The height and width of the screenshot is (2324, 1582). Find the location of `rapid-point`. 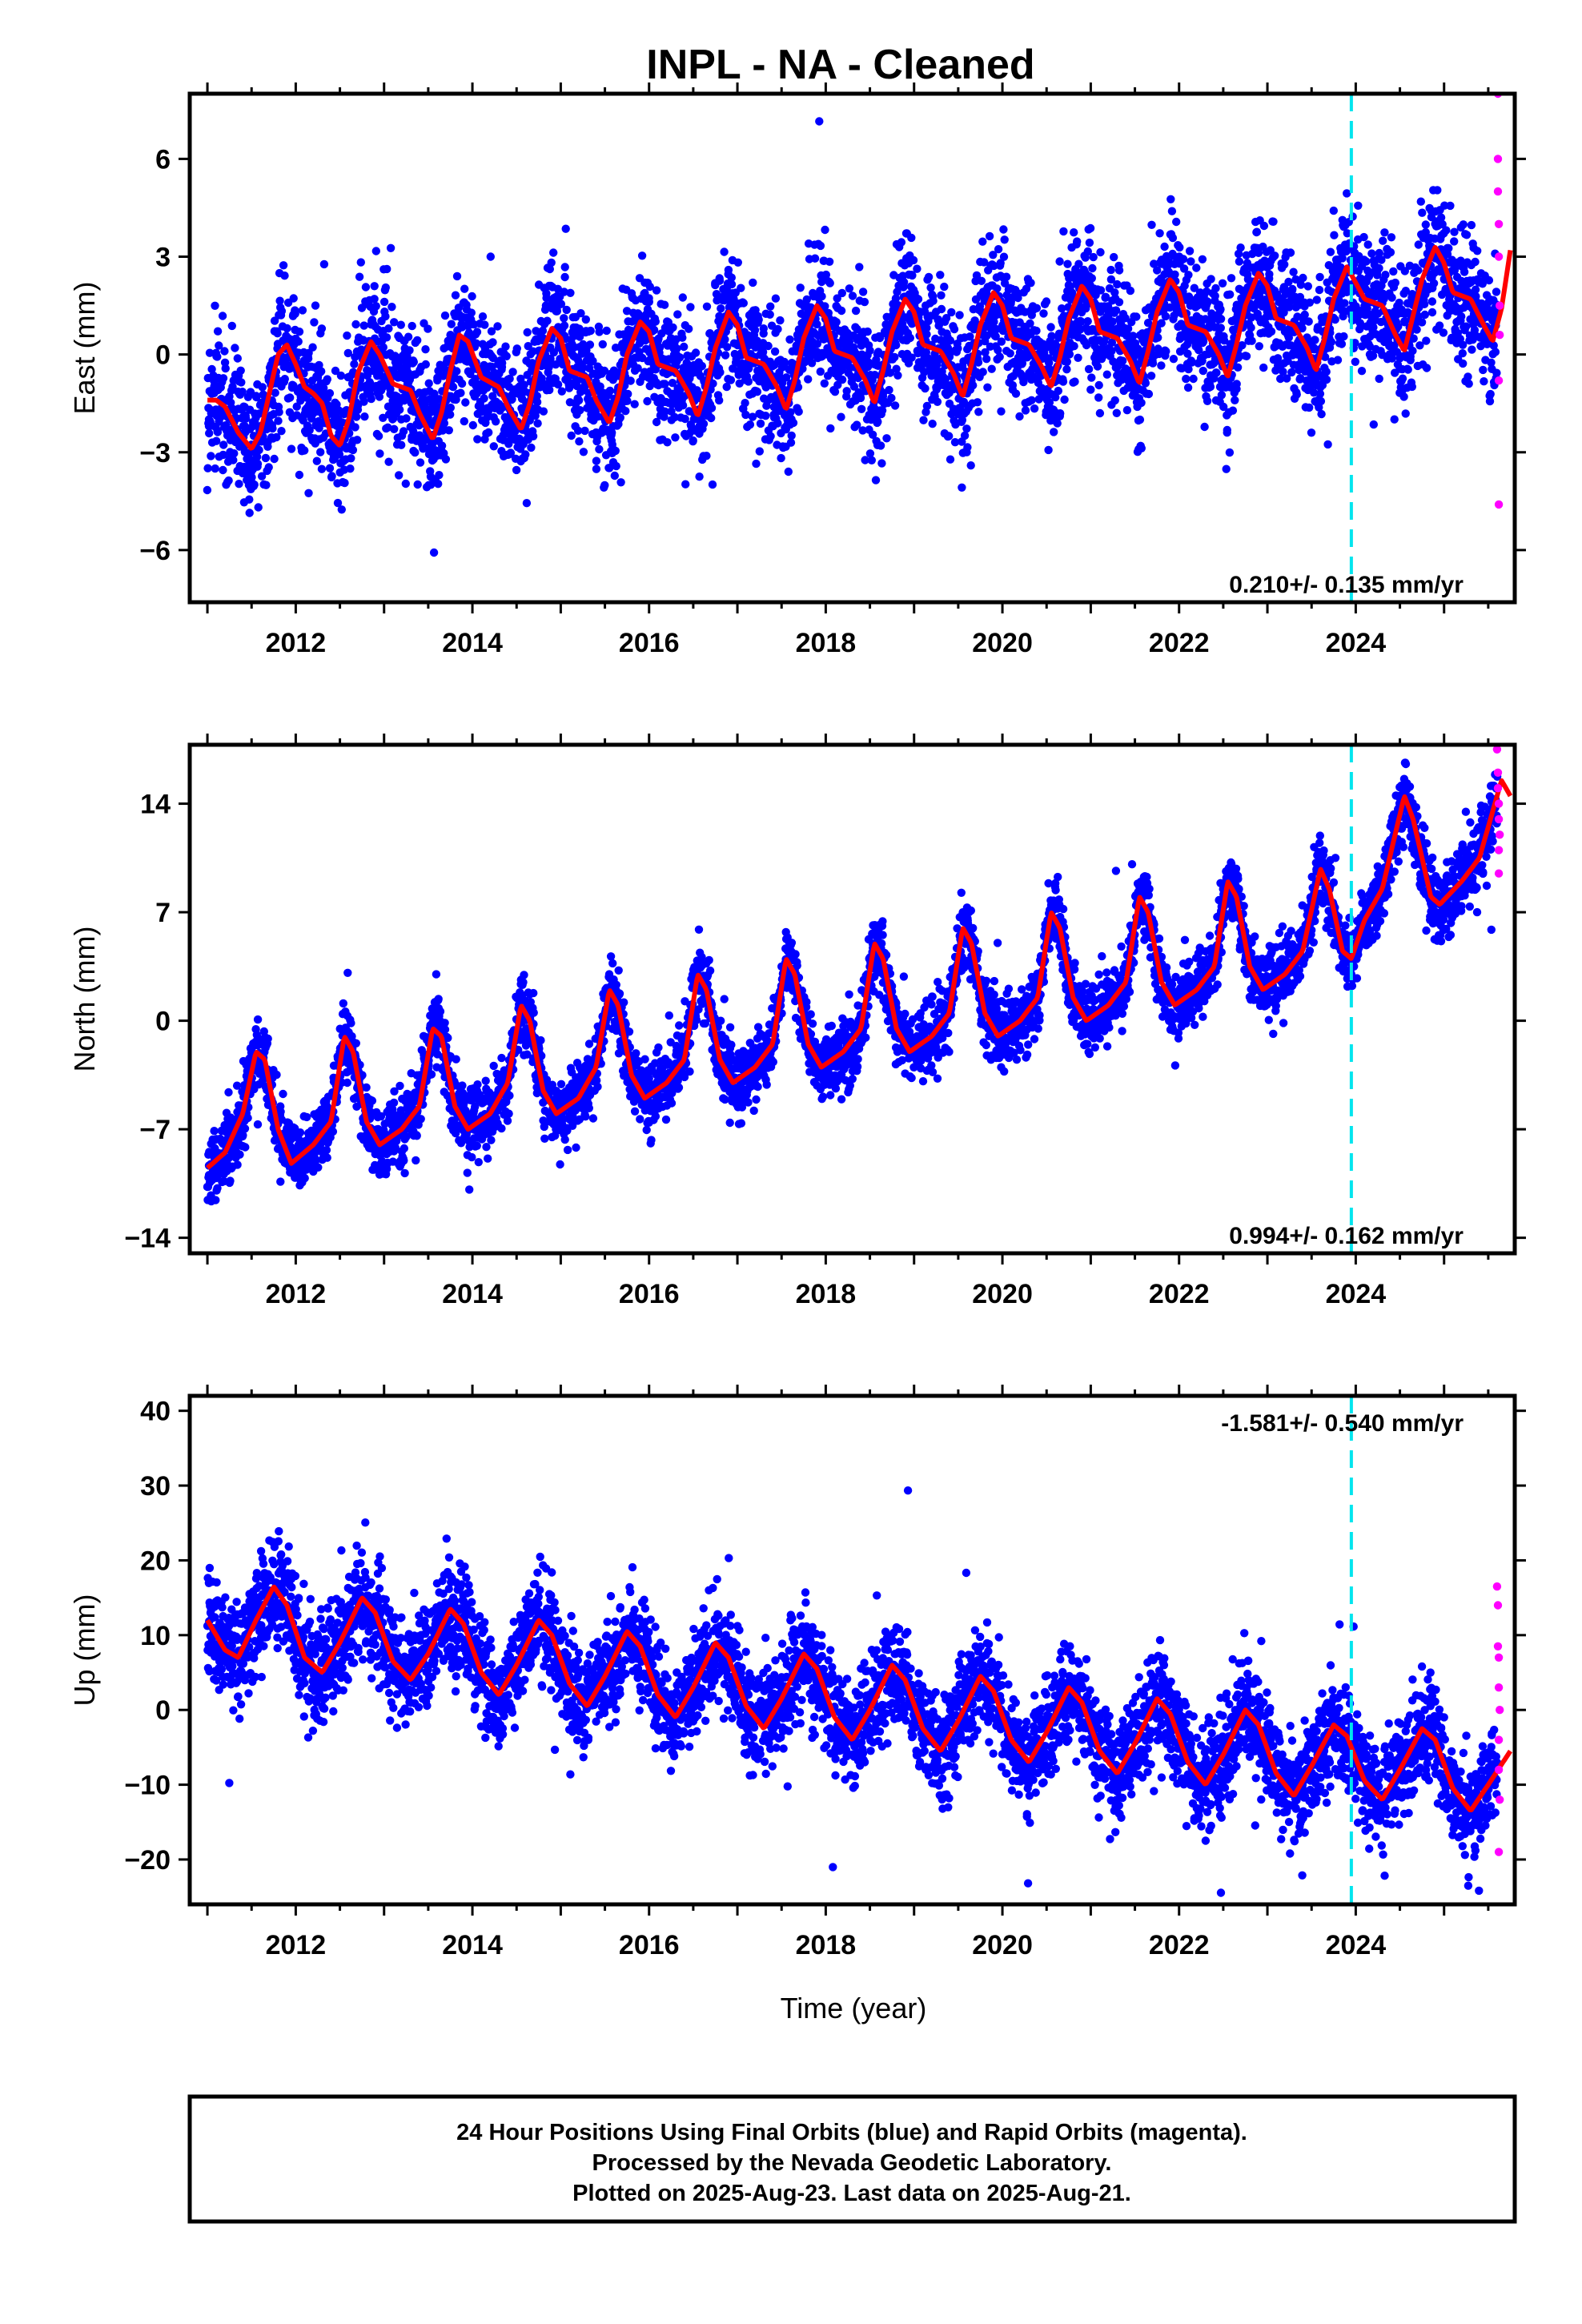

rapid-point is located at coordinates (1498, 191).